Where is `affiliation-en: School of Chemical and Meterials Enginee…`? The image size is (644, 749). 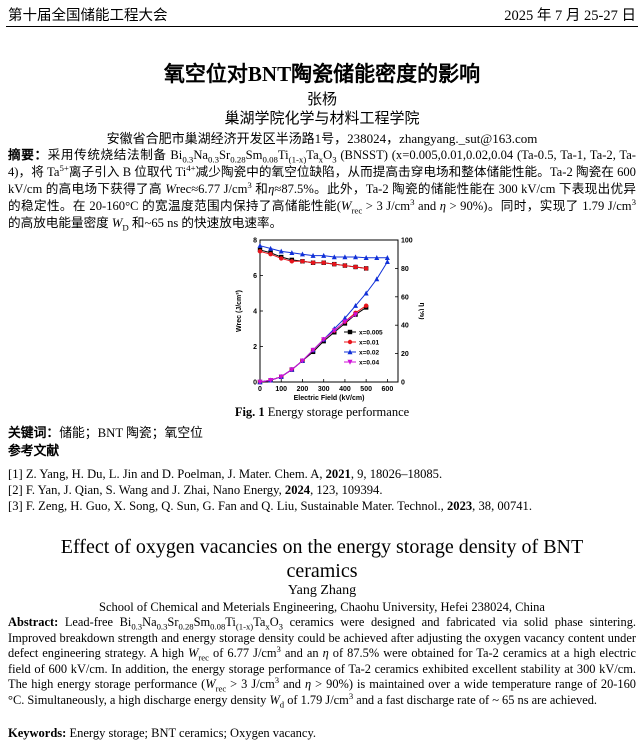
affiliation-en: School of Chemical and Meterials Enginee… is located at coordinates (322, 607).